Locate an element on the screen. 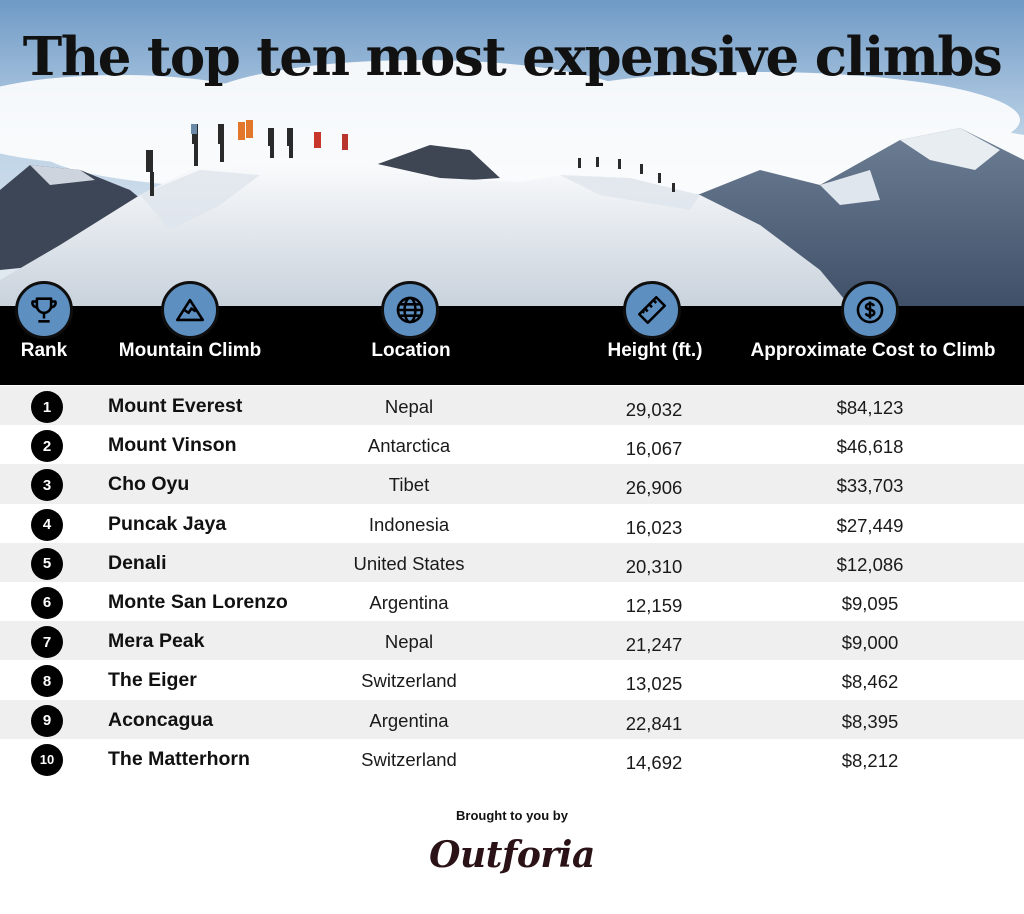 Image resolution: width=1024 pixels, height=914 pixels. rank-badge: 6 is located at coordinates (47, 602).